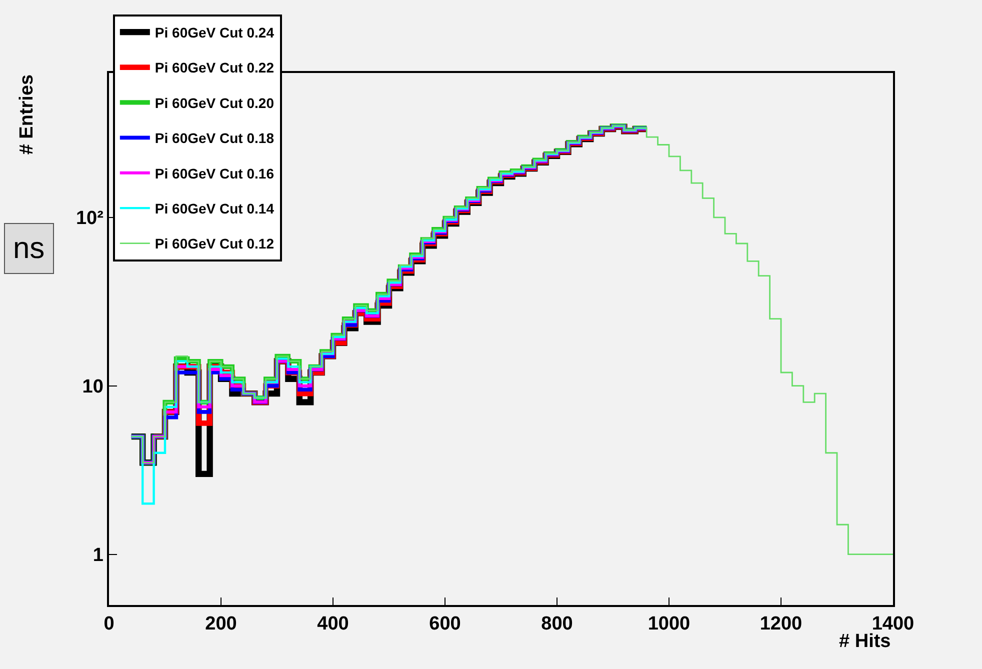 The width and height of the screenshot is (982, 669). I want to click on legend-label: Pi 60GeV Cut 0.12, so click(214, 244).